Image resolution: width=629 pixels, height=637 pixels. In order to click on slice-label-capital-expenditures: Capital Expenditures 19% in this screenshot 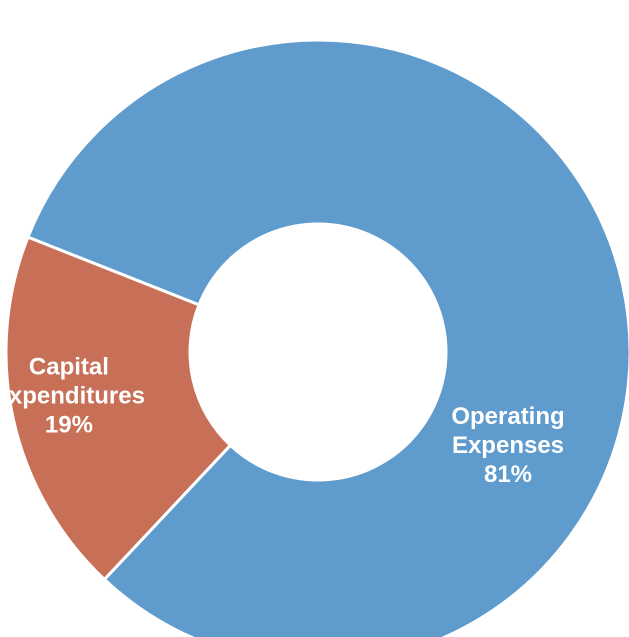, I will do `click(72, 395)`.